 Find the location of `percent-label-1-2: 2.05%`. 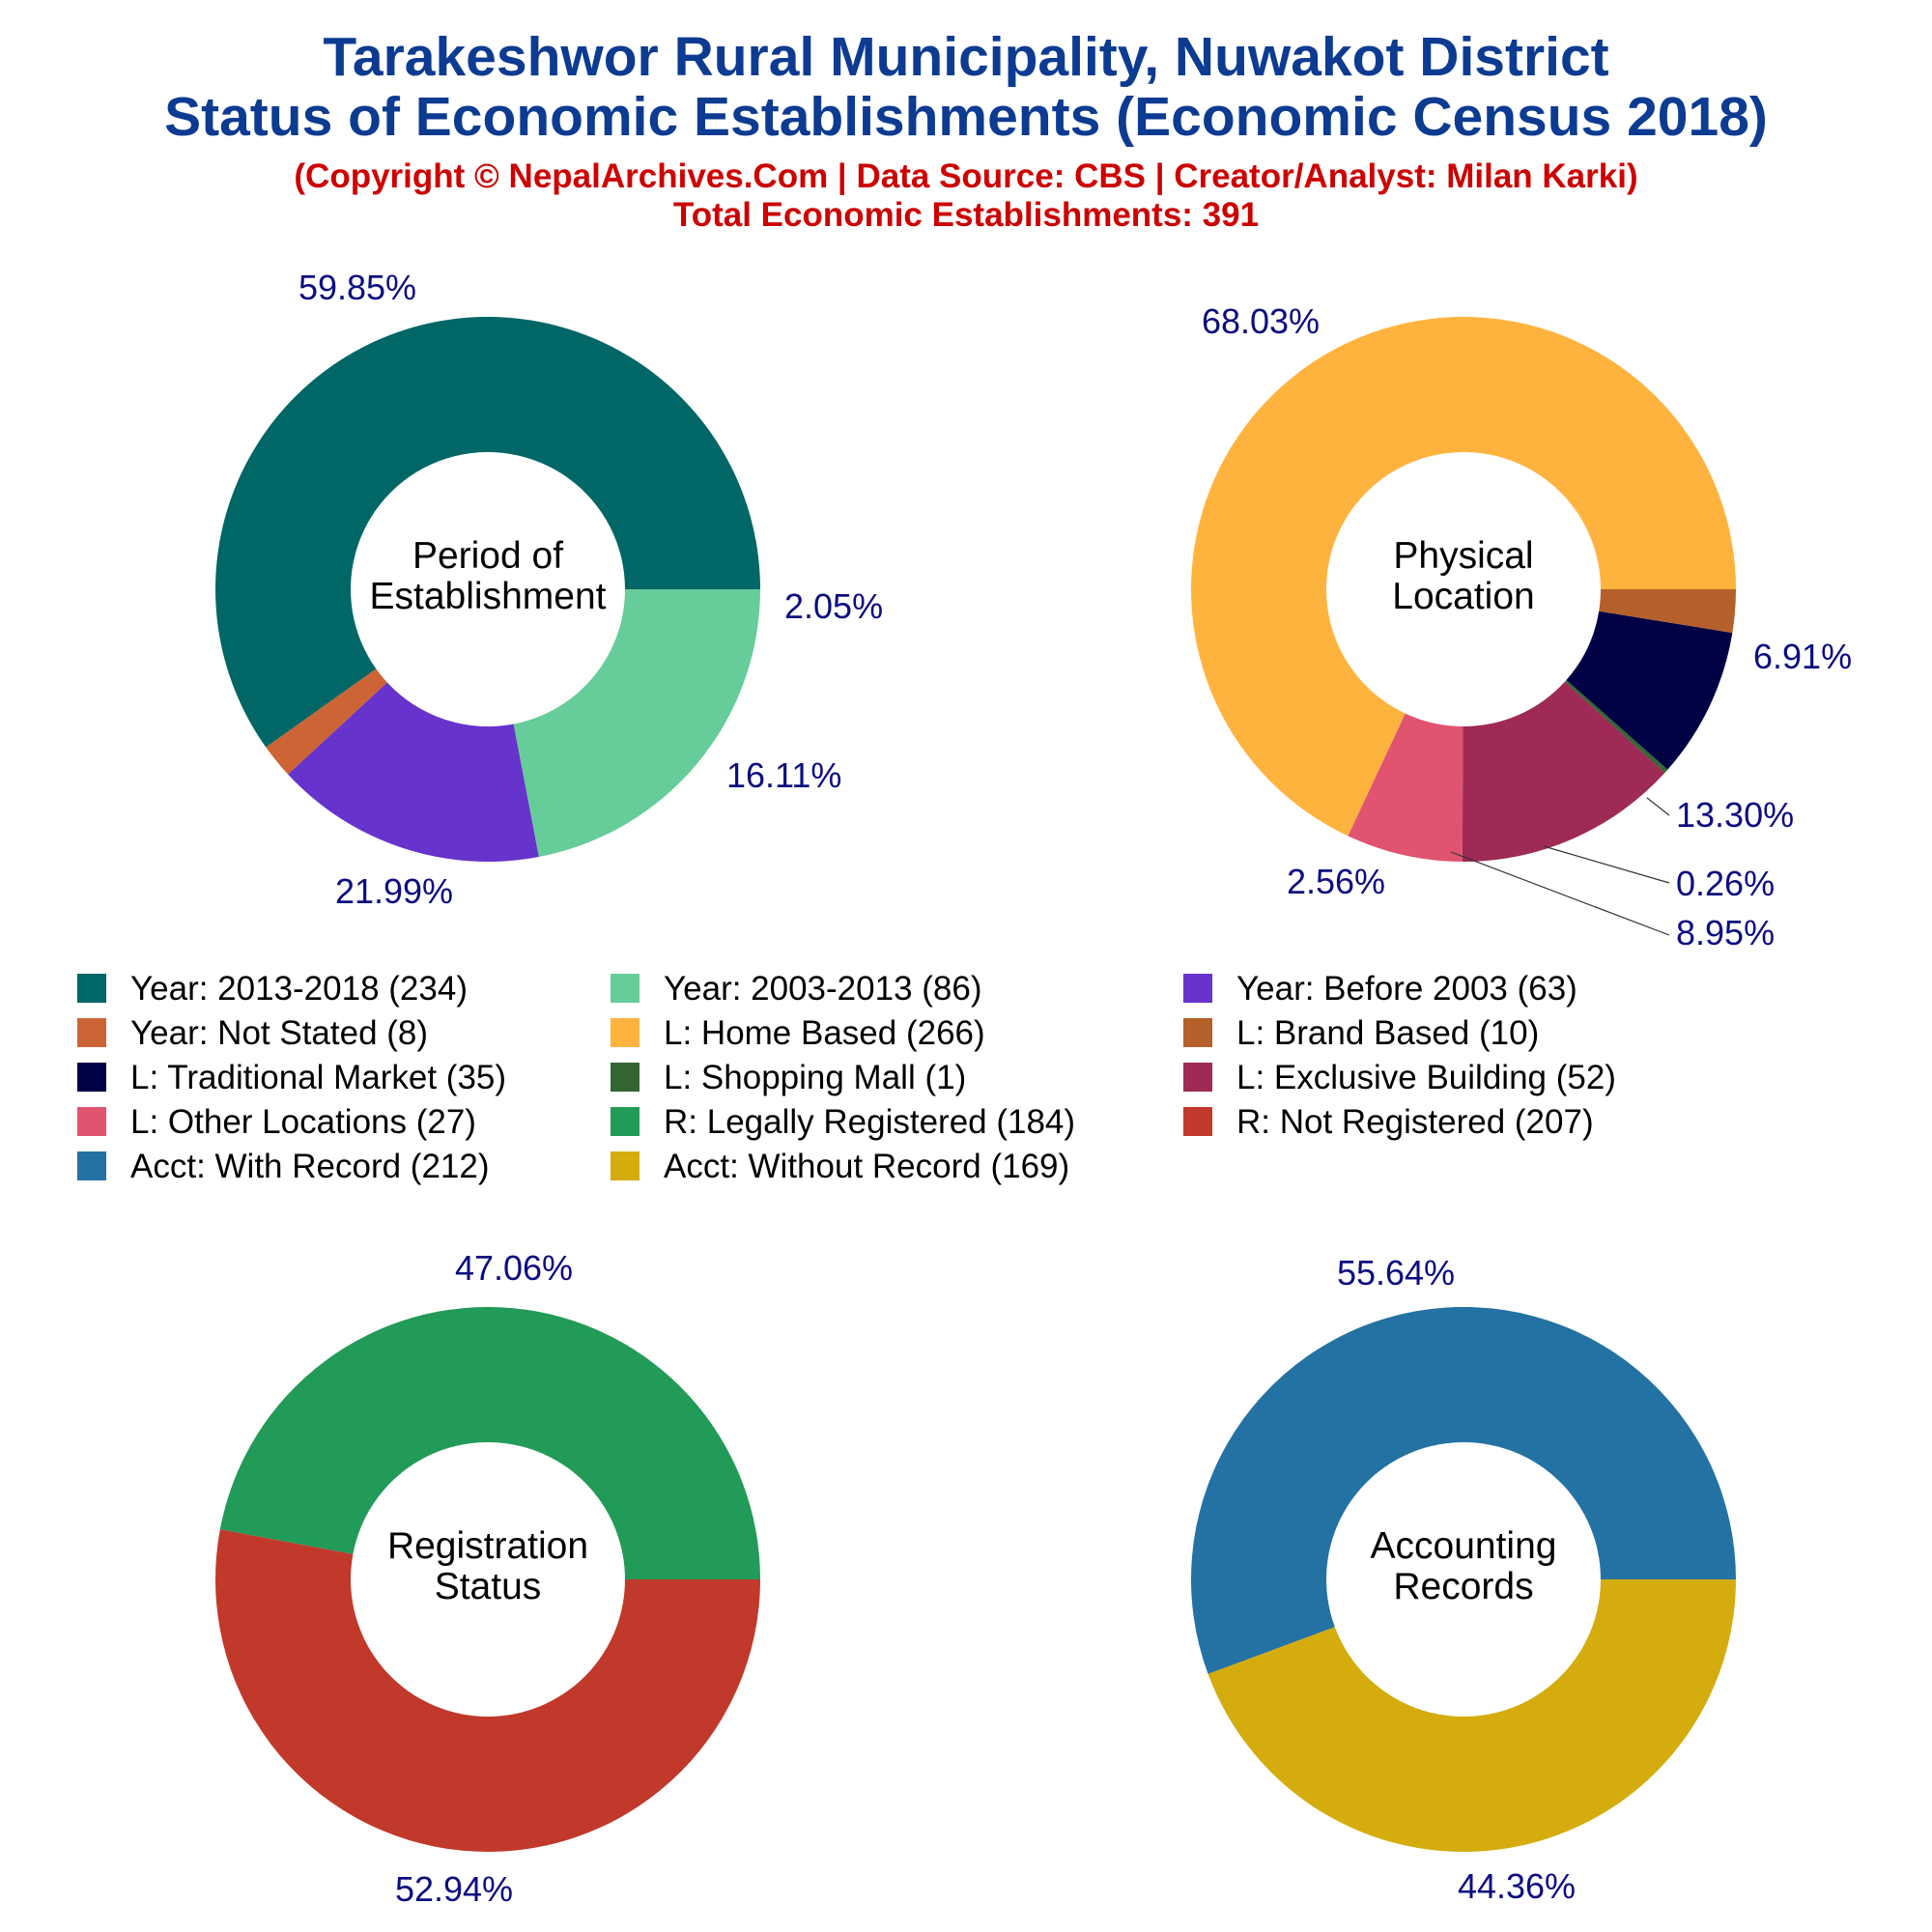

percent-label-1-2: 2.05% is located at coordinates (833, 606).